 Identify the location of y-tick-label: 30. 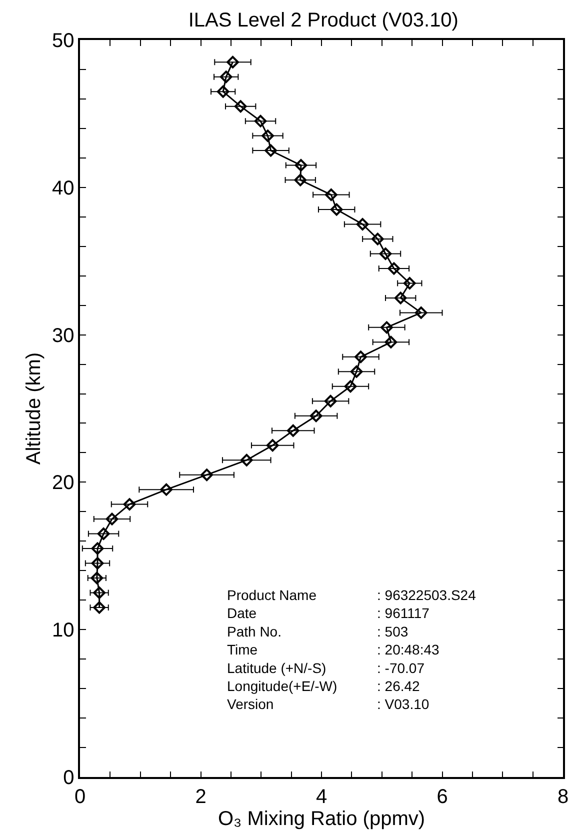
(63, 335).